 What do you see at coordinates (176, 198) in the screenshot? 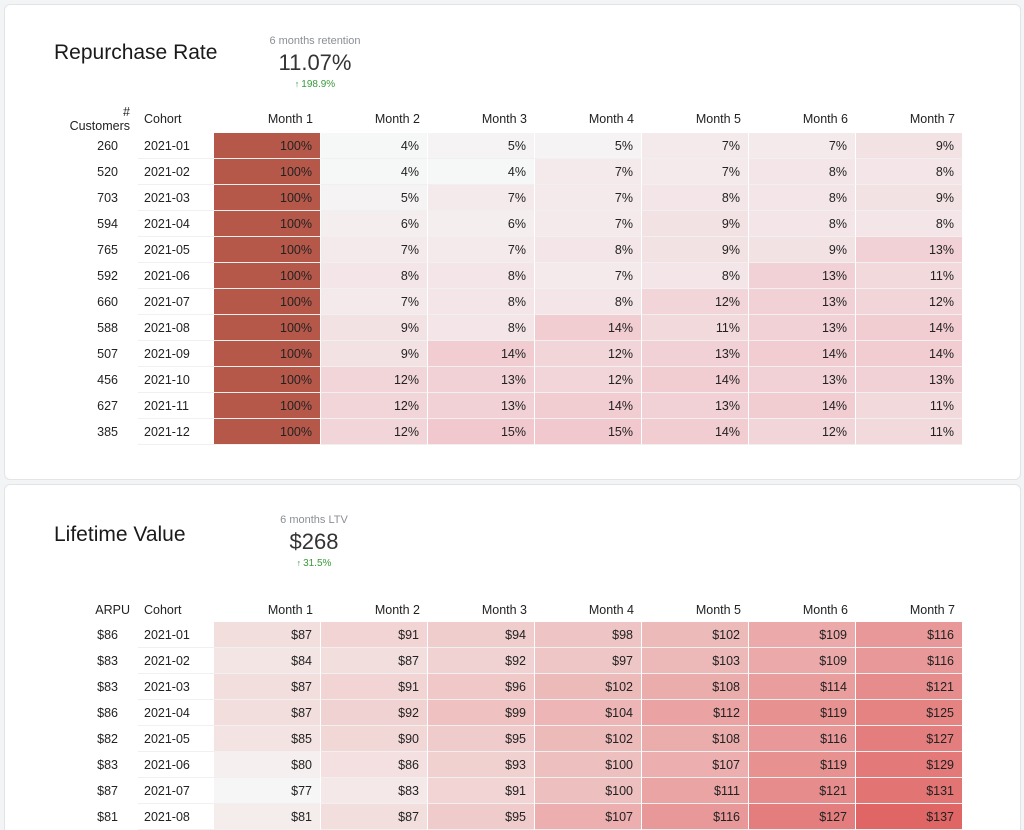
I see `retention-row-cohort: 2021-03` at bounding box center [176, 198].